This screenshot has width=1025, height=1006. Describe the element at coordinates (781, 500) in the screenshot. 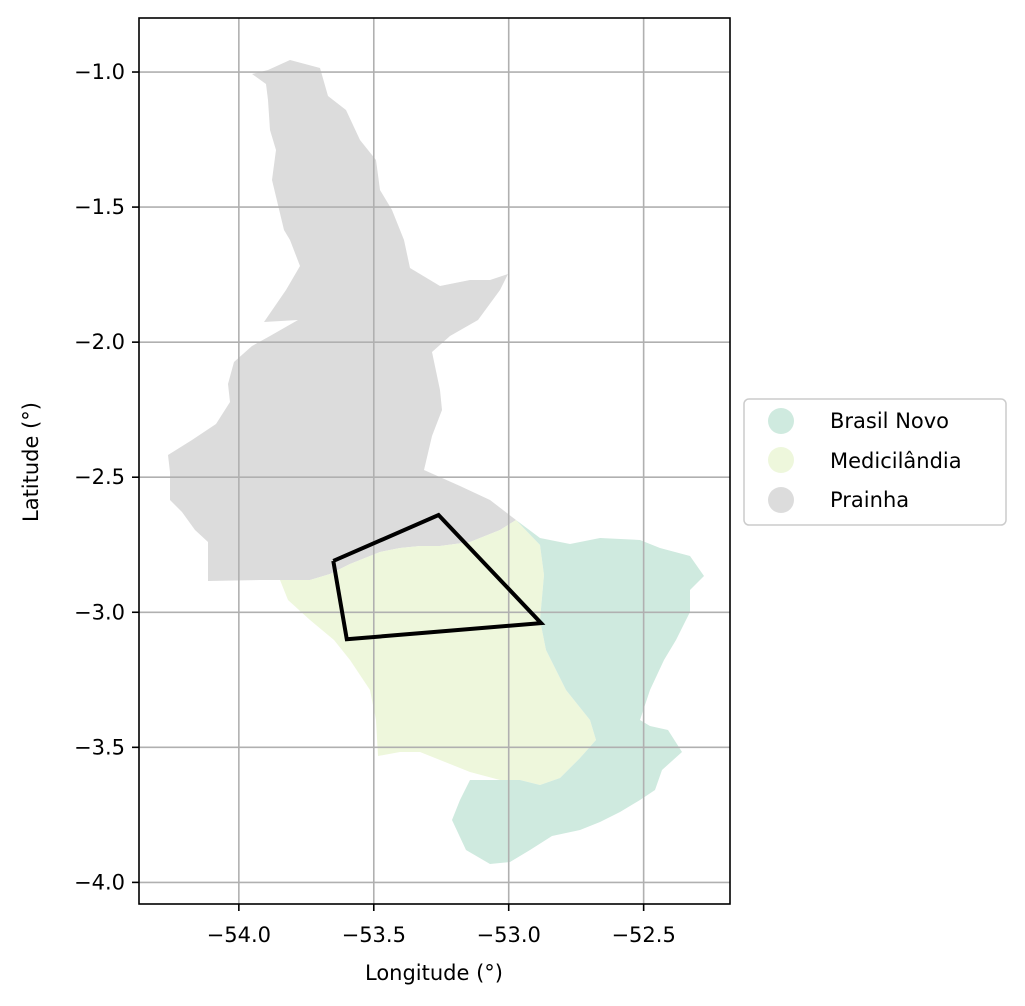

I see `legend-marker-prainha` at that location.